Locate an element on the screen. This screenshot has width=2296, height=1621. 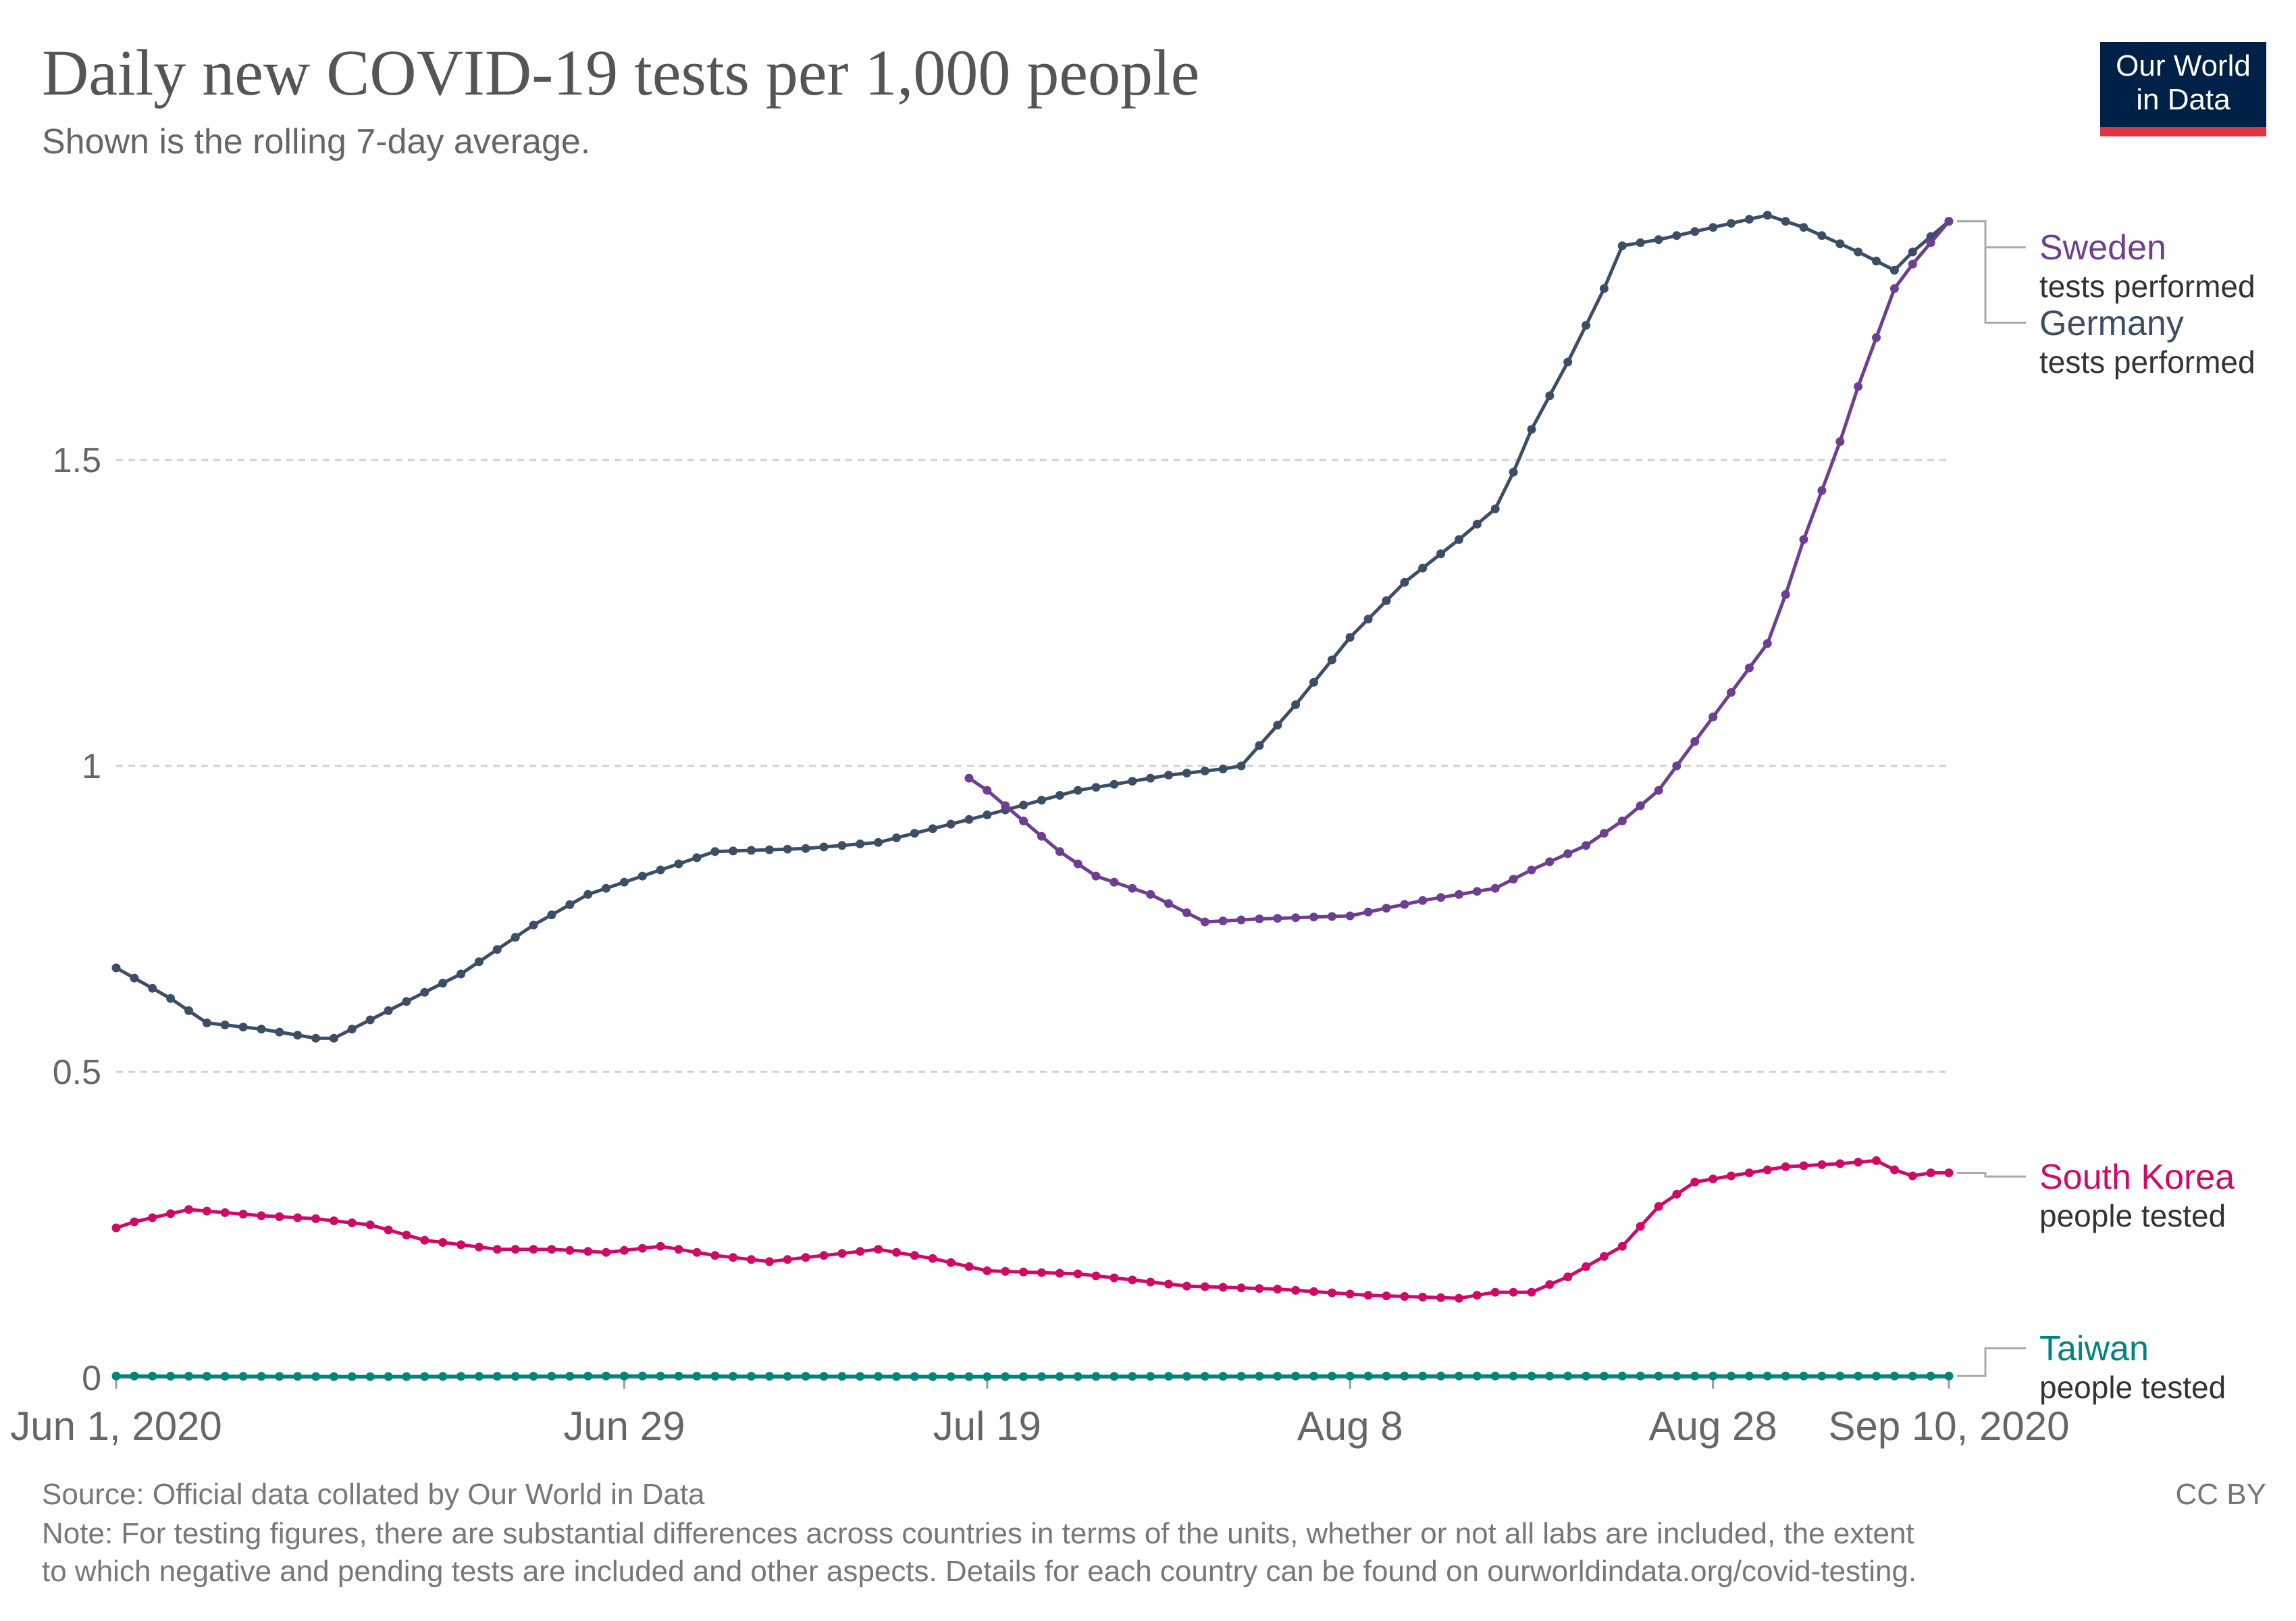
series-unit-label: people tested is located at coordinates (2132, 1387).